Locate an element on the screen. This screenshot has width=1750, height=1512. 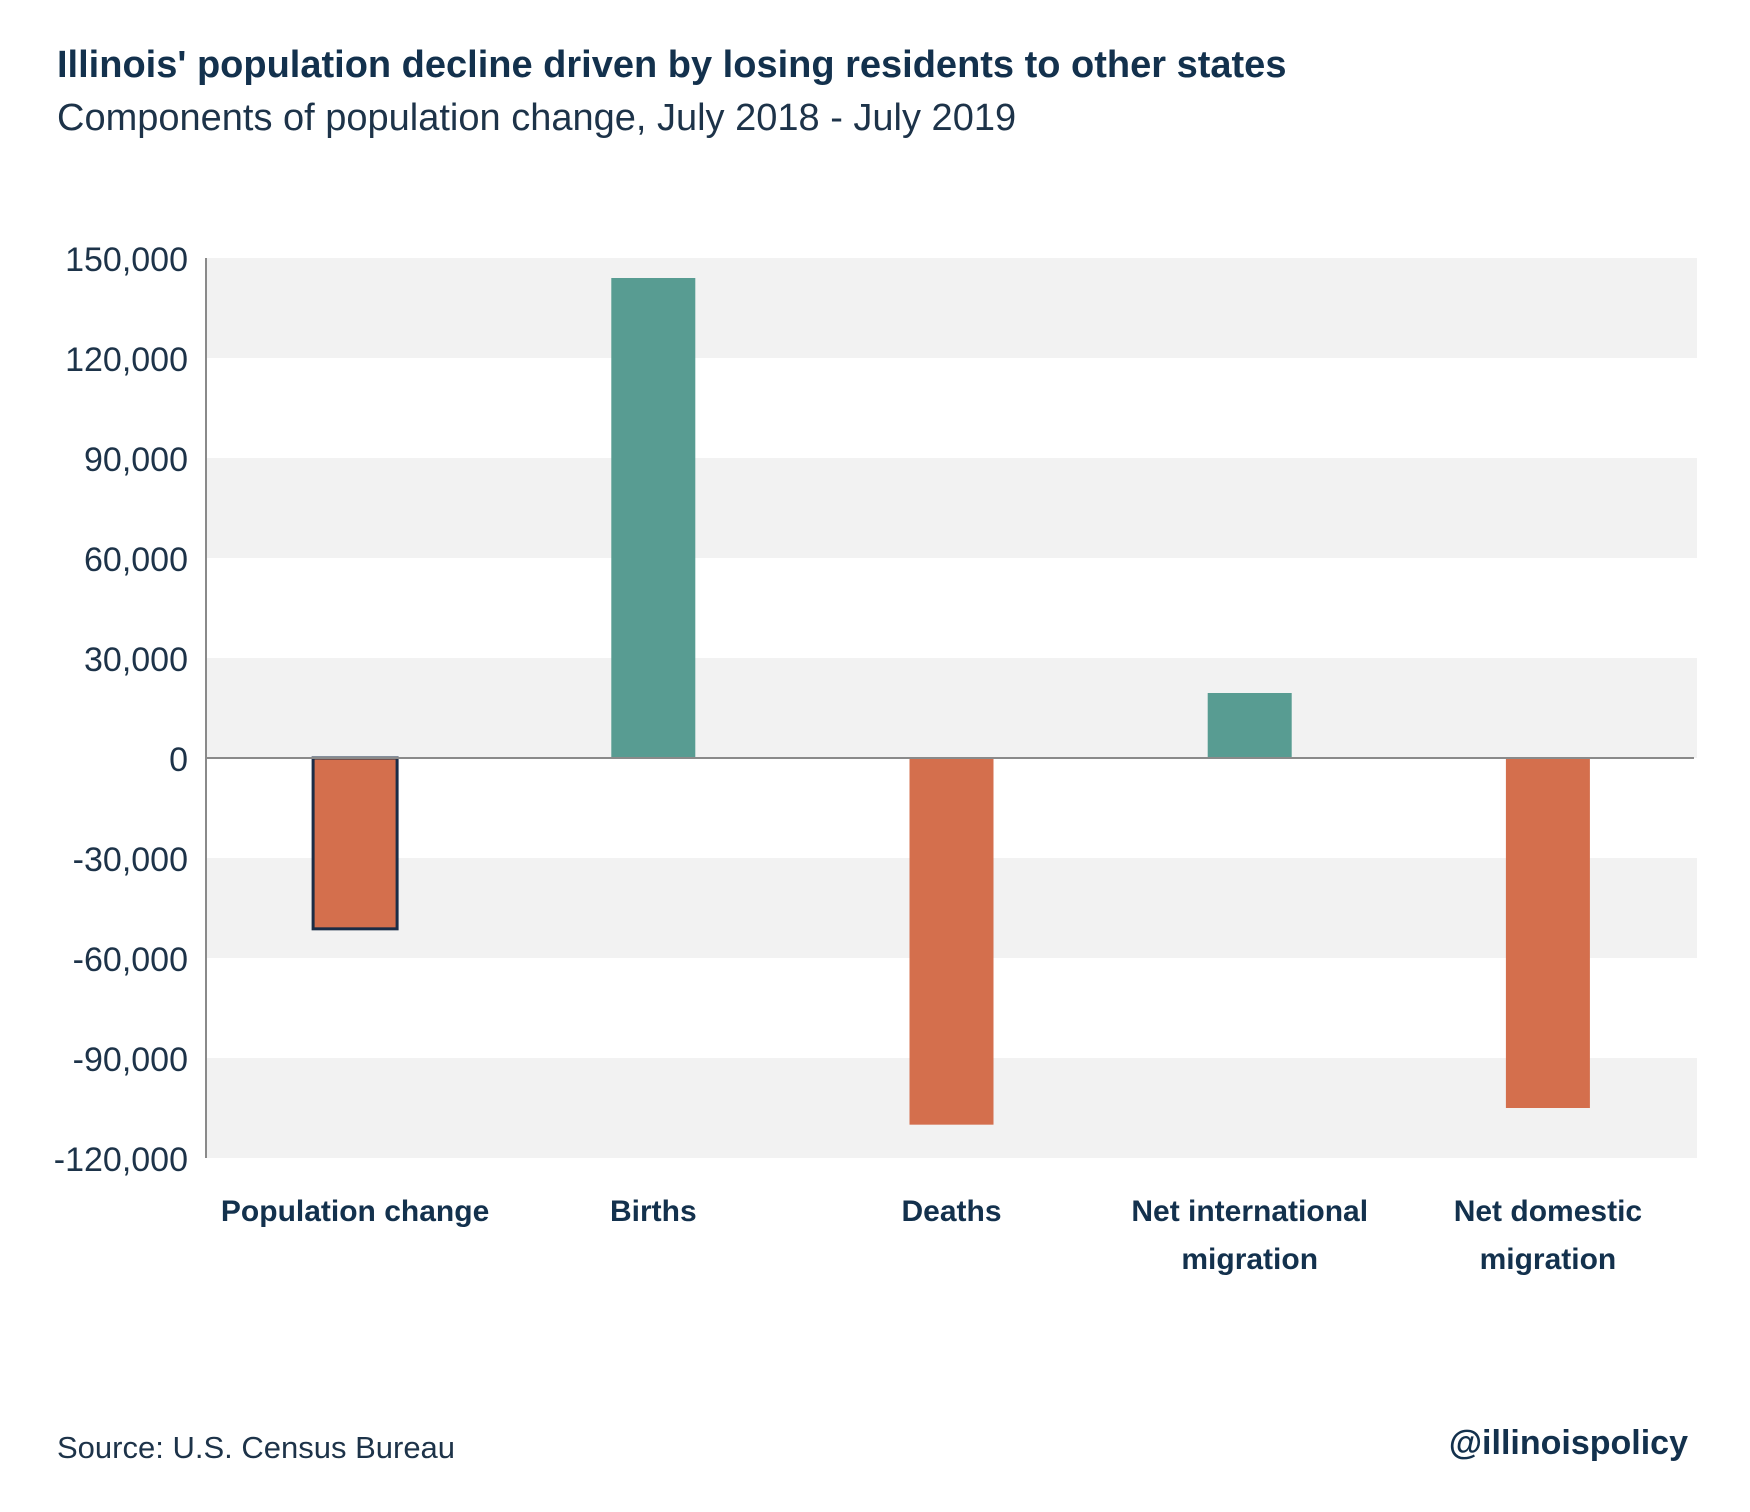
y-tick-label: -60,000 is located at coordinates (130, 960).